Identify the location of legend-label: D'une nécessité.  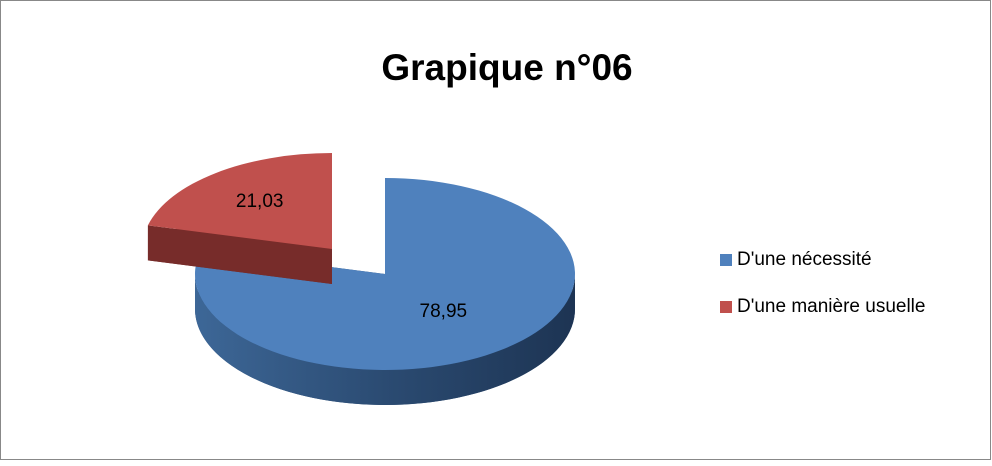
(804, 259).